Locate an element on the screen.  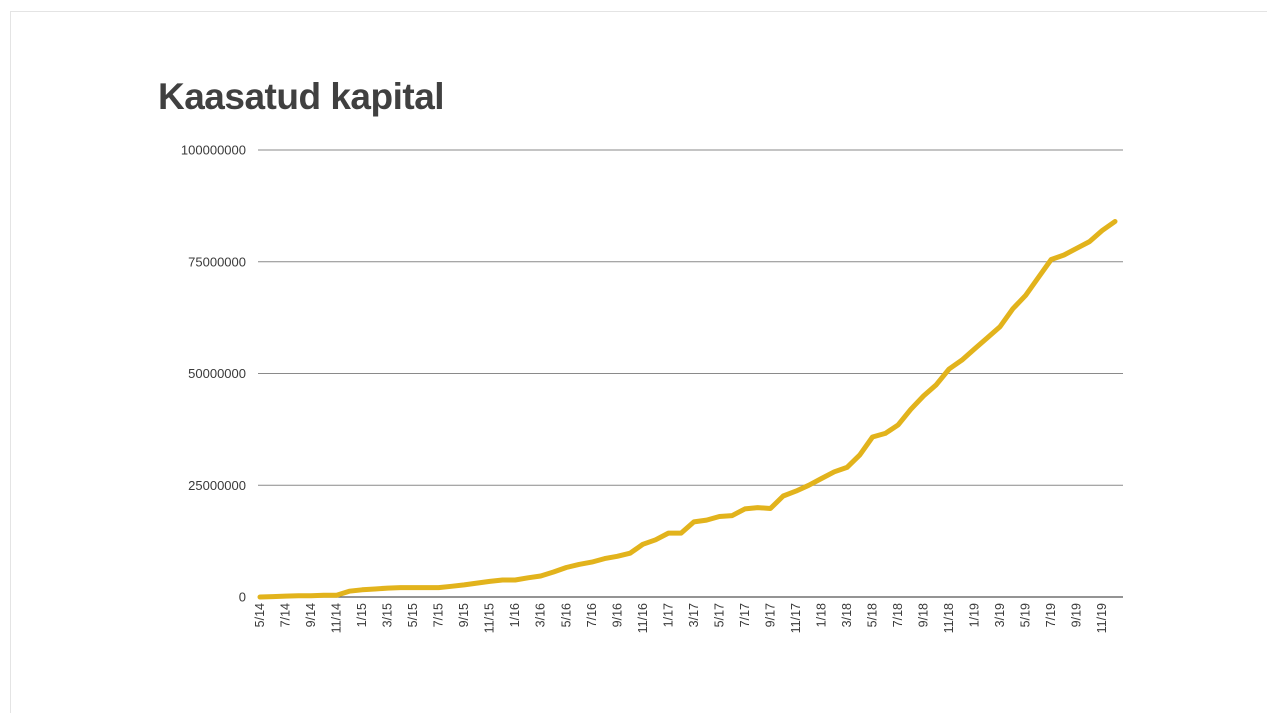
x-tick-label: 1/17 is located at coordinates (668, 615).